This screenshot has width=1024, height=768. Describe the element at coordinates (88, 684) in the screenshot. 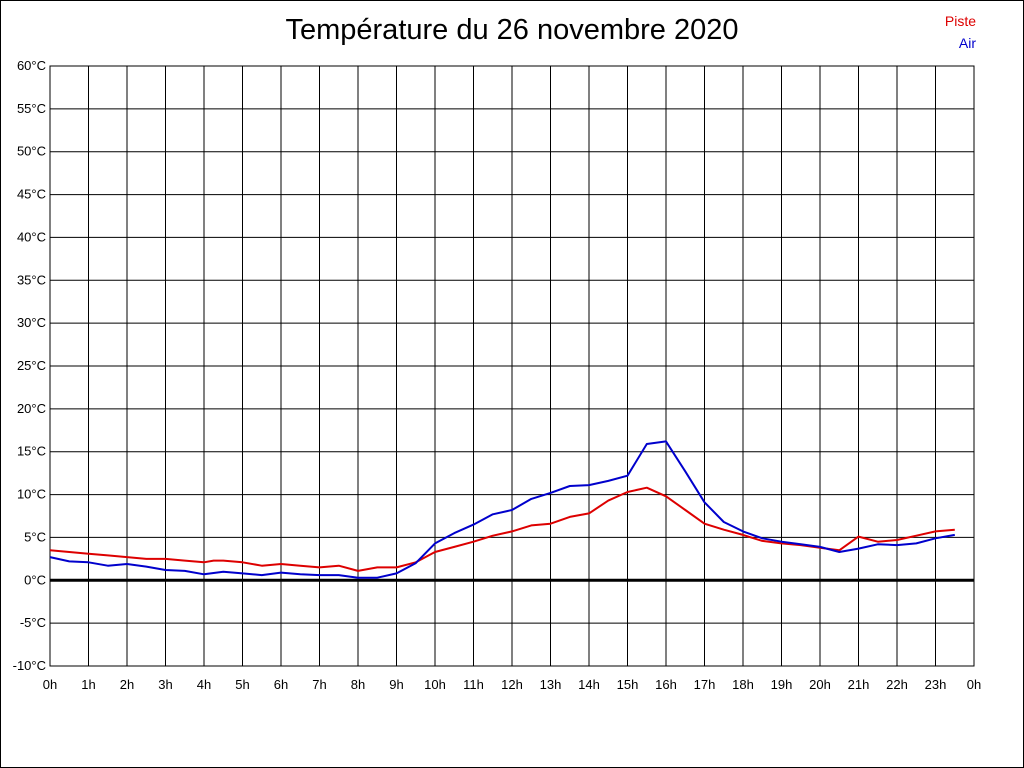

I see `x-tick-label: 1h` at that location.